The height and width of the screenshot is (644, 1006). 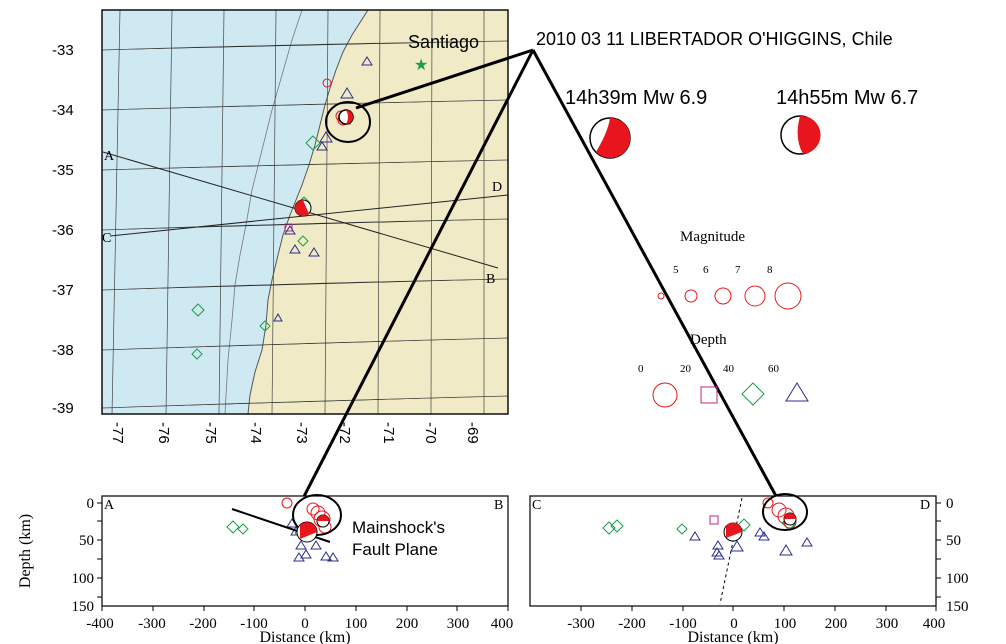 I want to click on legend-magnitude-title: Magnitude, so click(x=712, y=237).